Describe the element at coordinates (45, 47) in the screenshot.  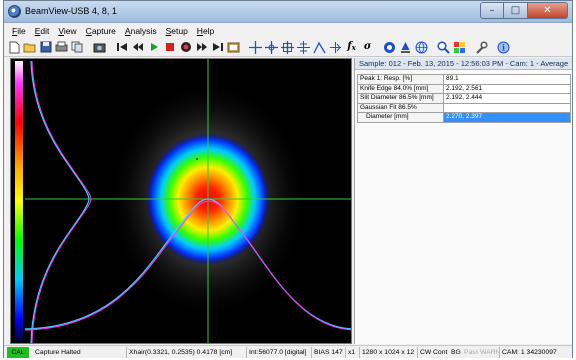
I see `save-icon` at that location.